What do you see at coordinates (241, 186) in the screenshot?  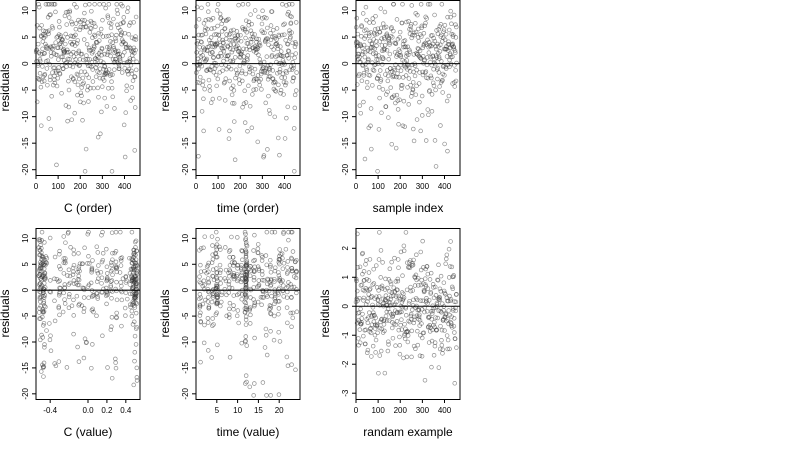 I see `x-tick-label: 200` at bounding box center [241, 186].